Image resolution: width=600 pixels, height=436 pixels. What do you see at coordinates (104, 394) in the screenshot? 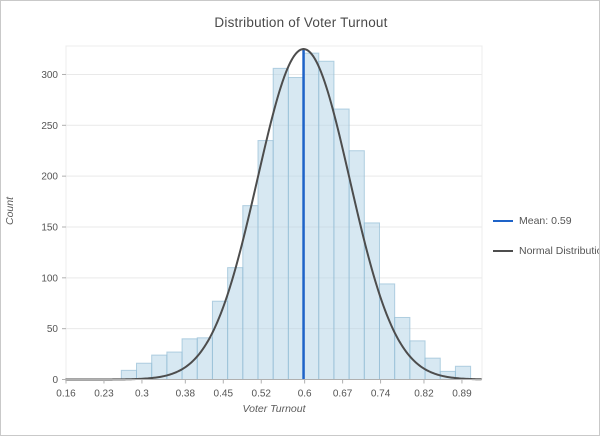
I see `x-tick-label: 0.23` at bounding box center [104, 394].